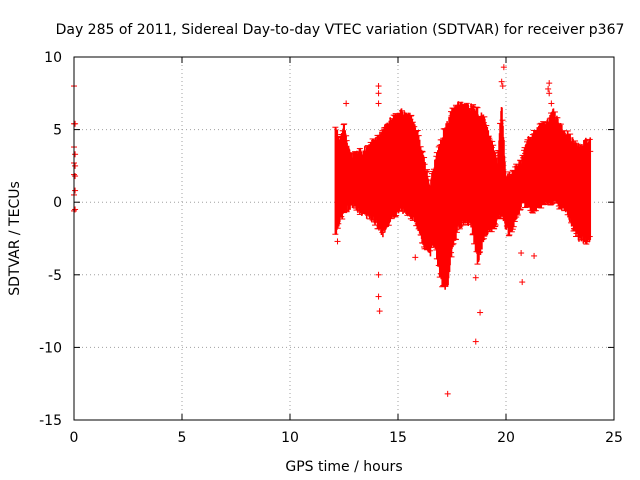 Image resolution: width=640 pixels, height=480 pixels. Describe the element at coordinates (57, 203) in the screenshot. I see `y-tick-label: 0` at that location.